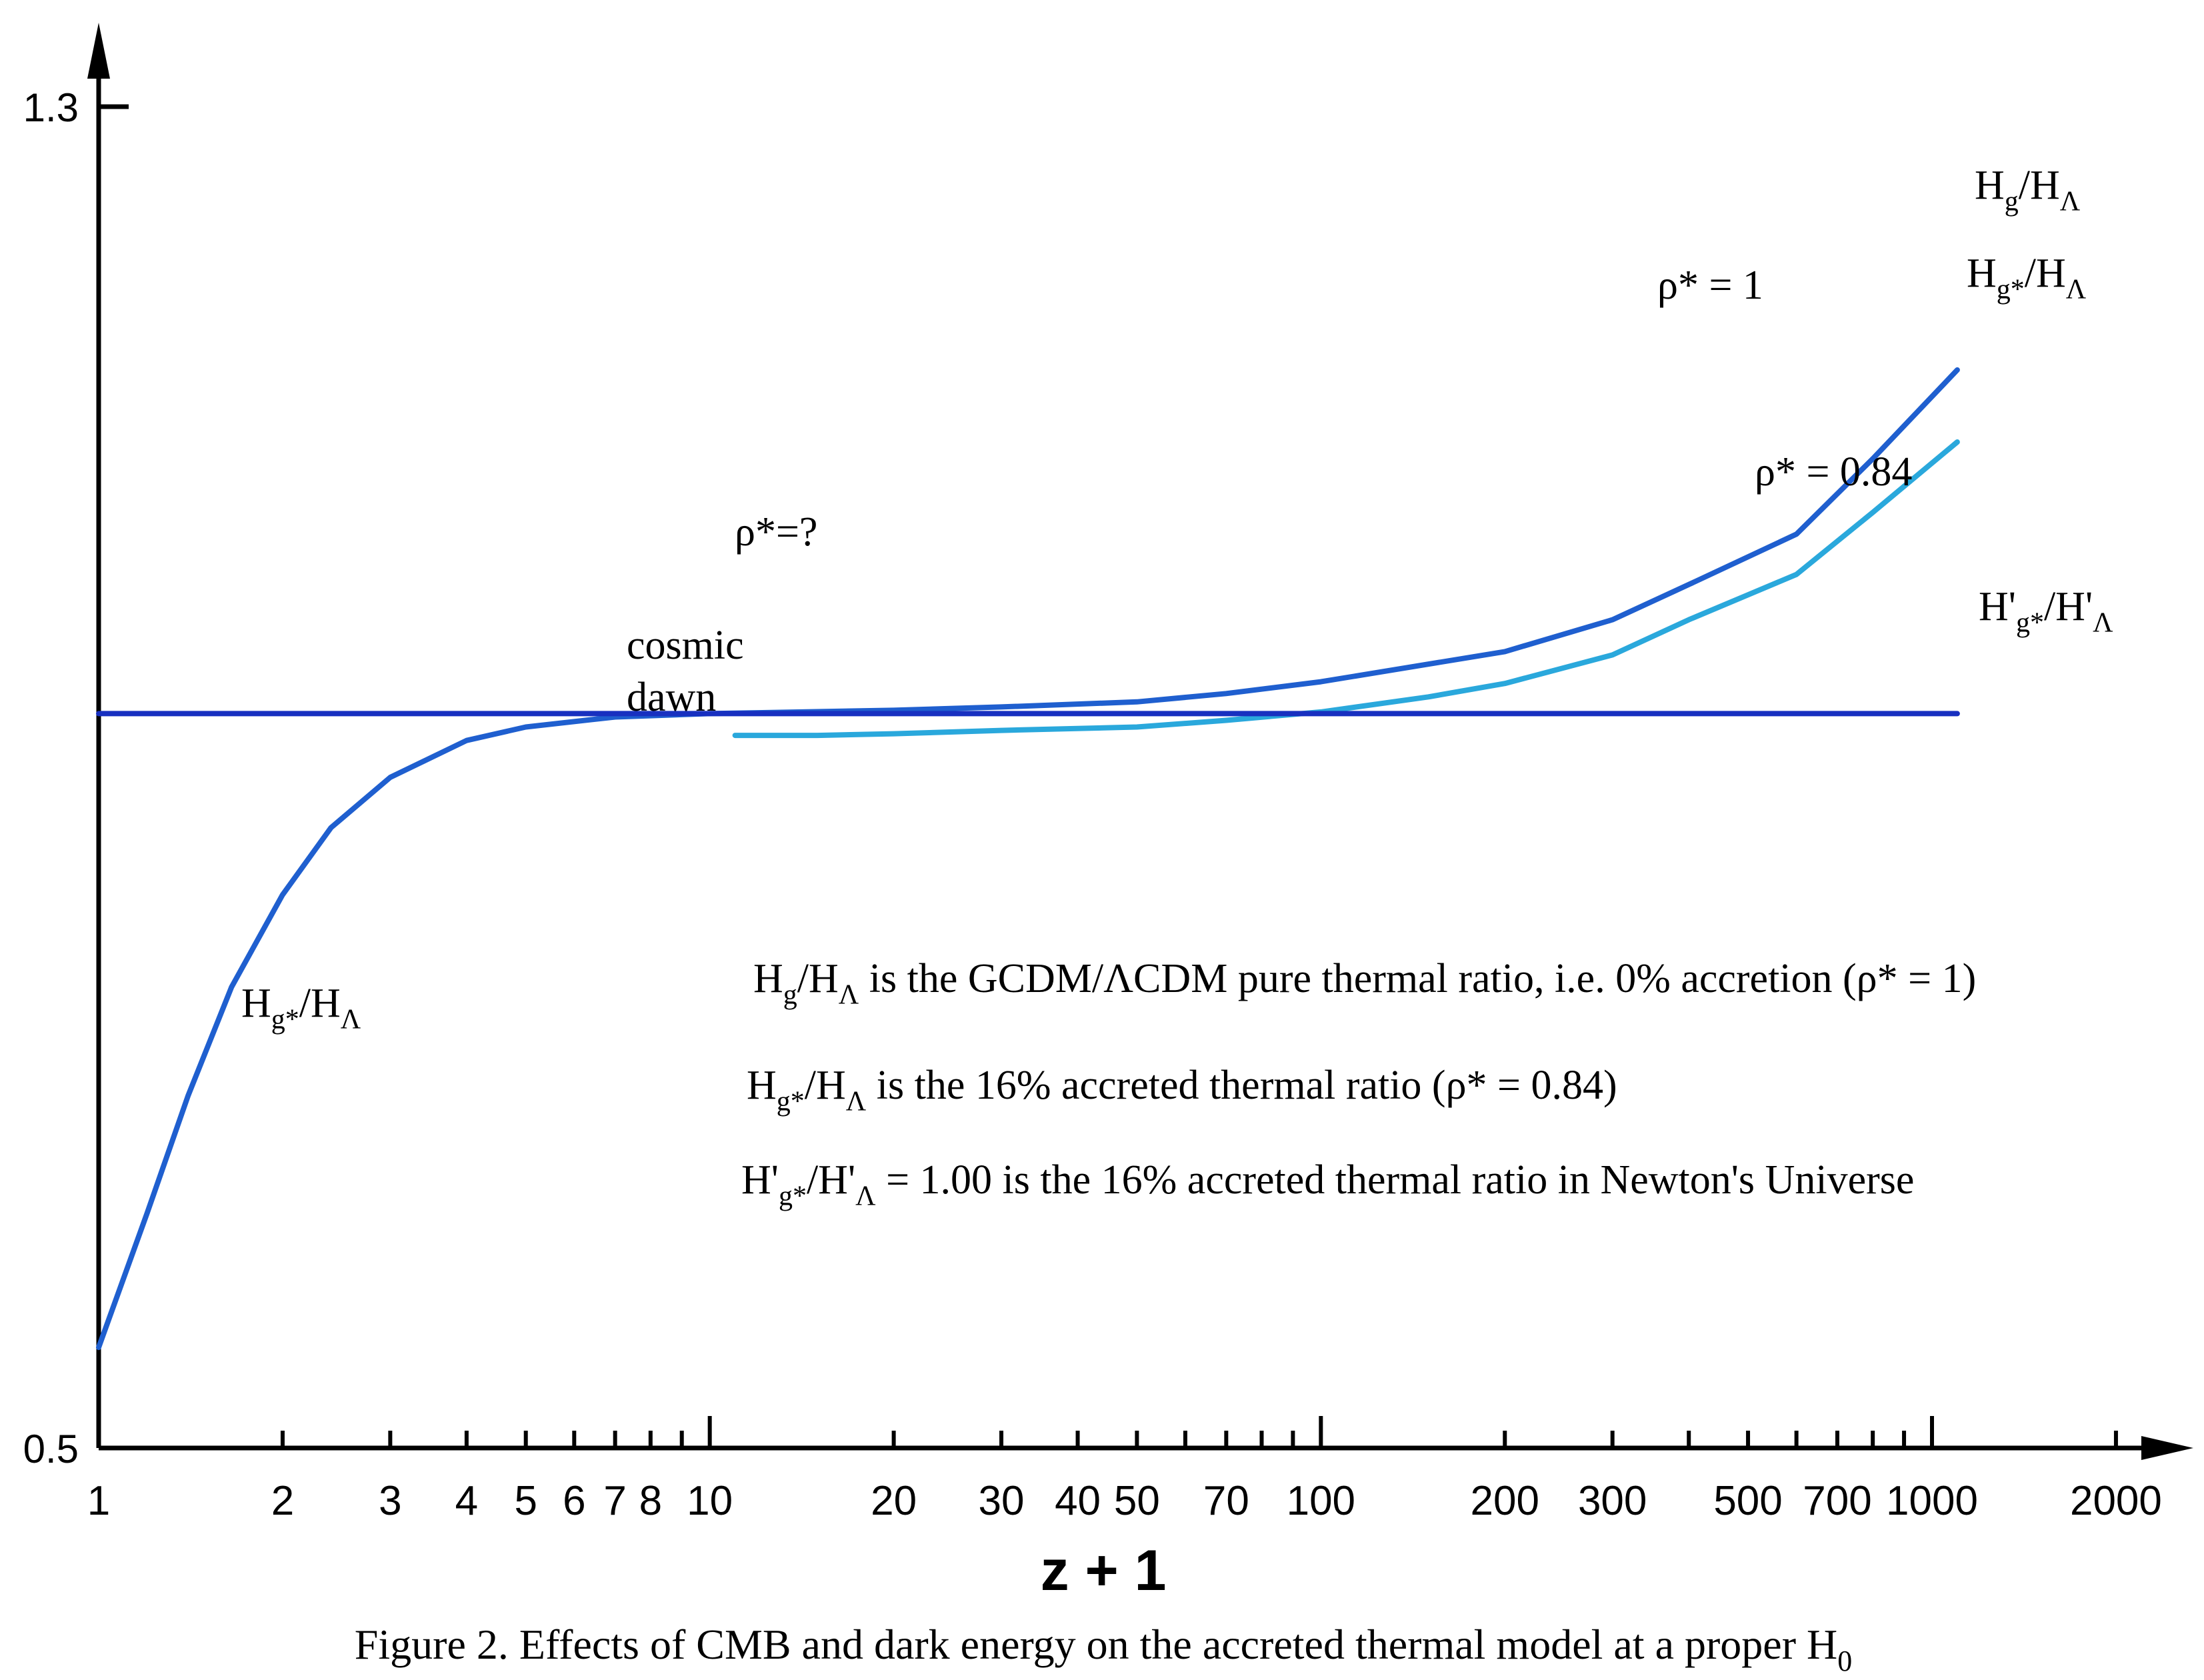 This screenshot has width=2204, height=1680. I want to click on x-tick-label: 40, so click(1078, 1501).